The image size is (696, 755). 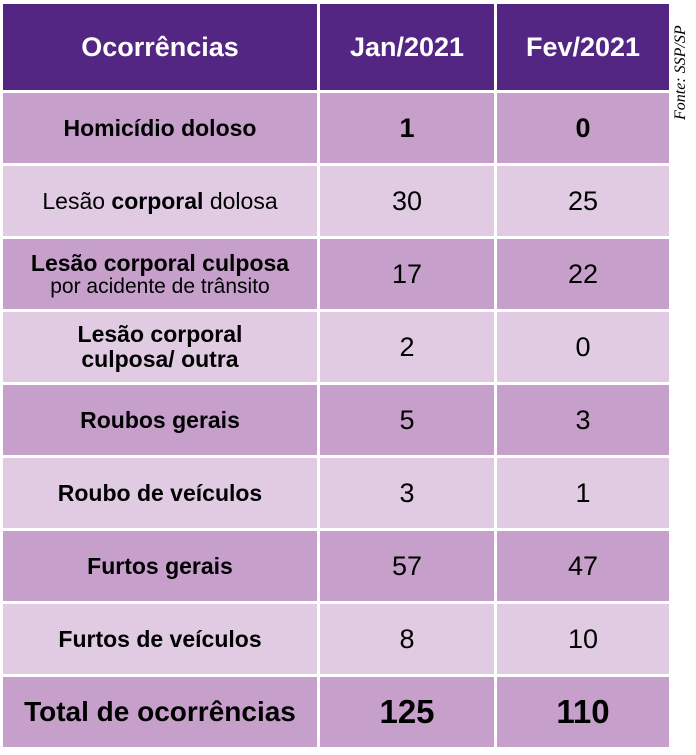 I want to click on cell-jan: 2, so click(x=407, y=347).